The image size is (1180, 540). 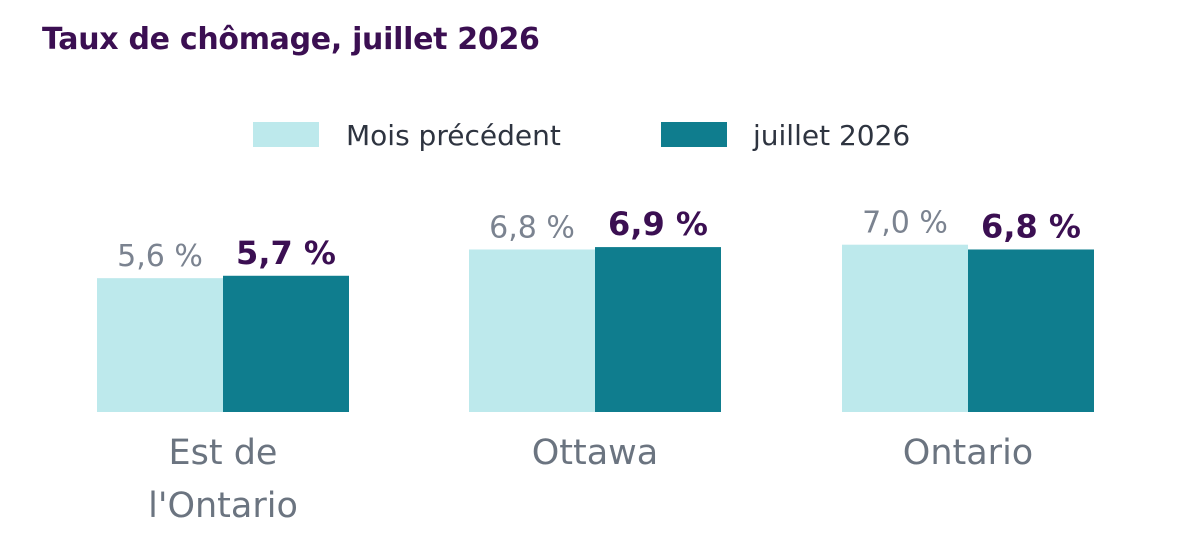 I want to click on value-label-july-2026-ontario: 6,8 %, so click(x=1031, y=226).